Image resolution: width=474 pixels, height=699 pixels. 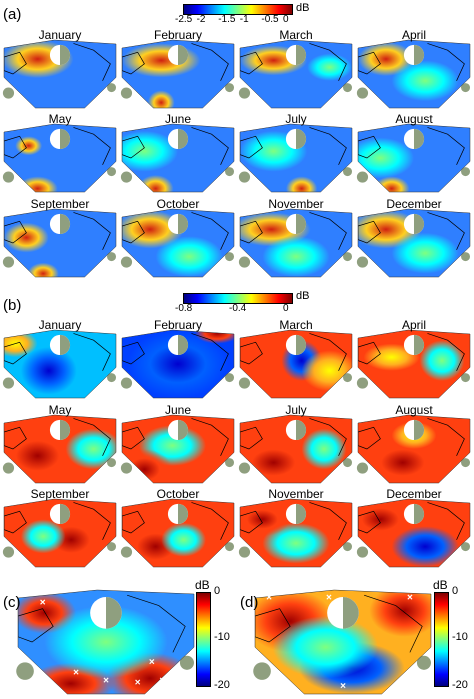 What do you see at coordinates (43, 603) in the screenshot?
I see `station-marker-c-0: ×` at bounding box center [43, 603].